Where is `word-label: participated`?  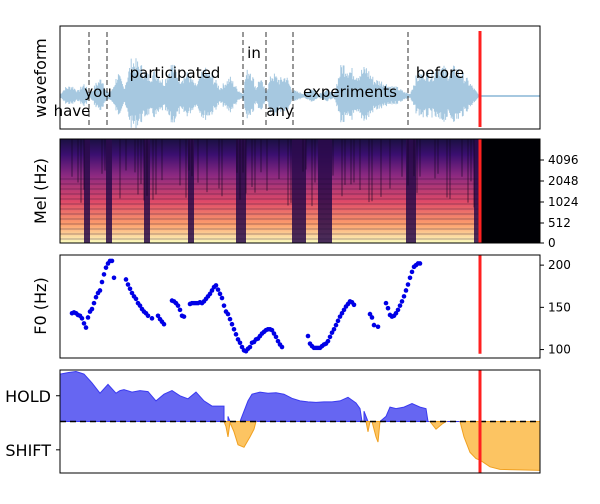 word-label: participated is located at coordinates (175, 73).